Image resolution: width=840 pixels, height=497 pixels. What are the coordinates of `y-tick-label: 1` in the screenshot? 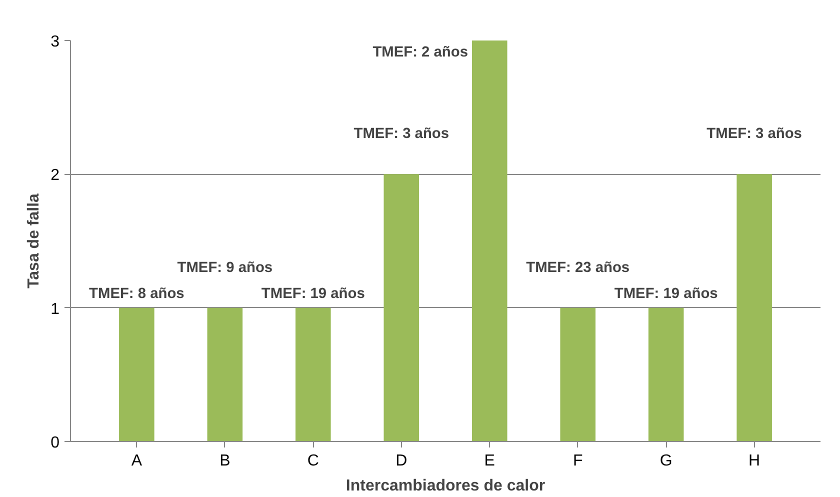 It's located at (55, 309).